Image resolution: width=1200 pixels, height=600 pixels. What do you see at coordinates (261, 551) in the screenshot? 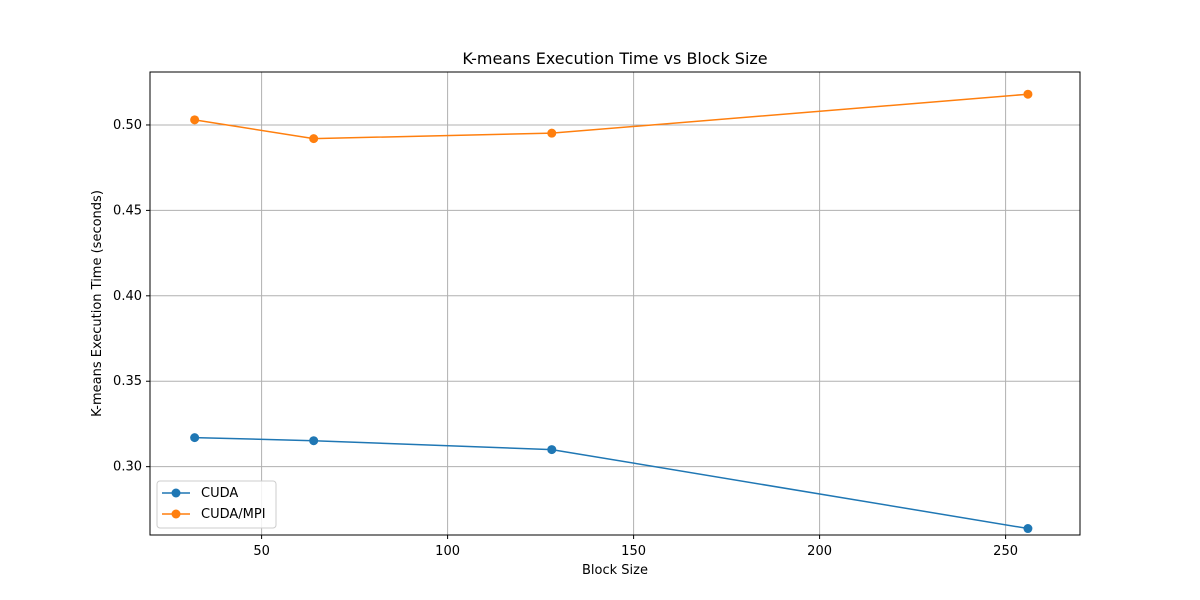
I see `x-tick-label: 50` at bounding box center [261, 551].